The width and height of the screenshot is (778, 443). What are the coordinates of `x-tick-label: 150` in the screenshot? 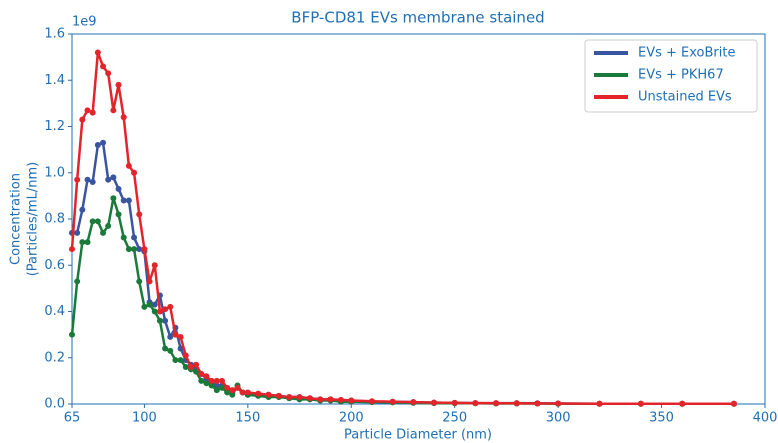 It's located at (247, 418).